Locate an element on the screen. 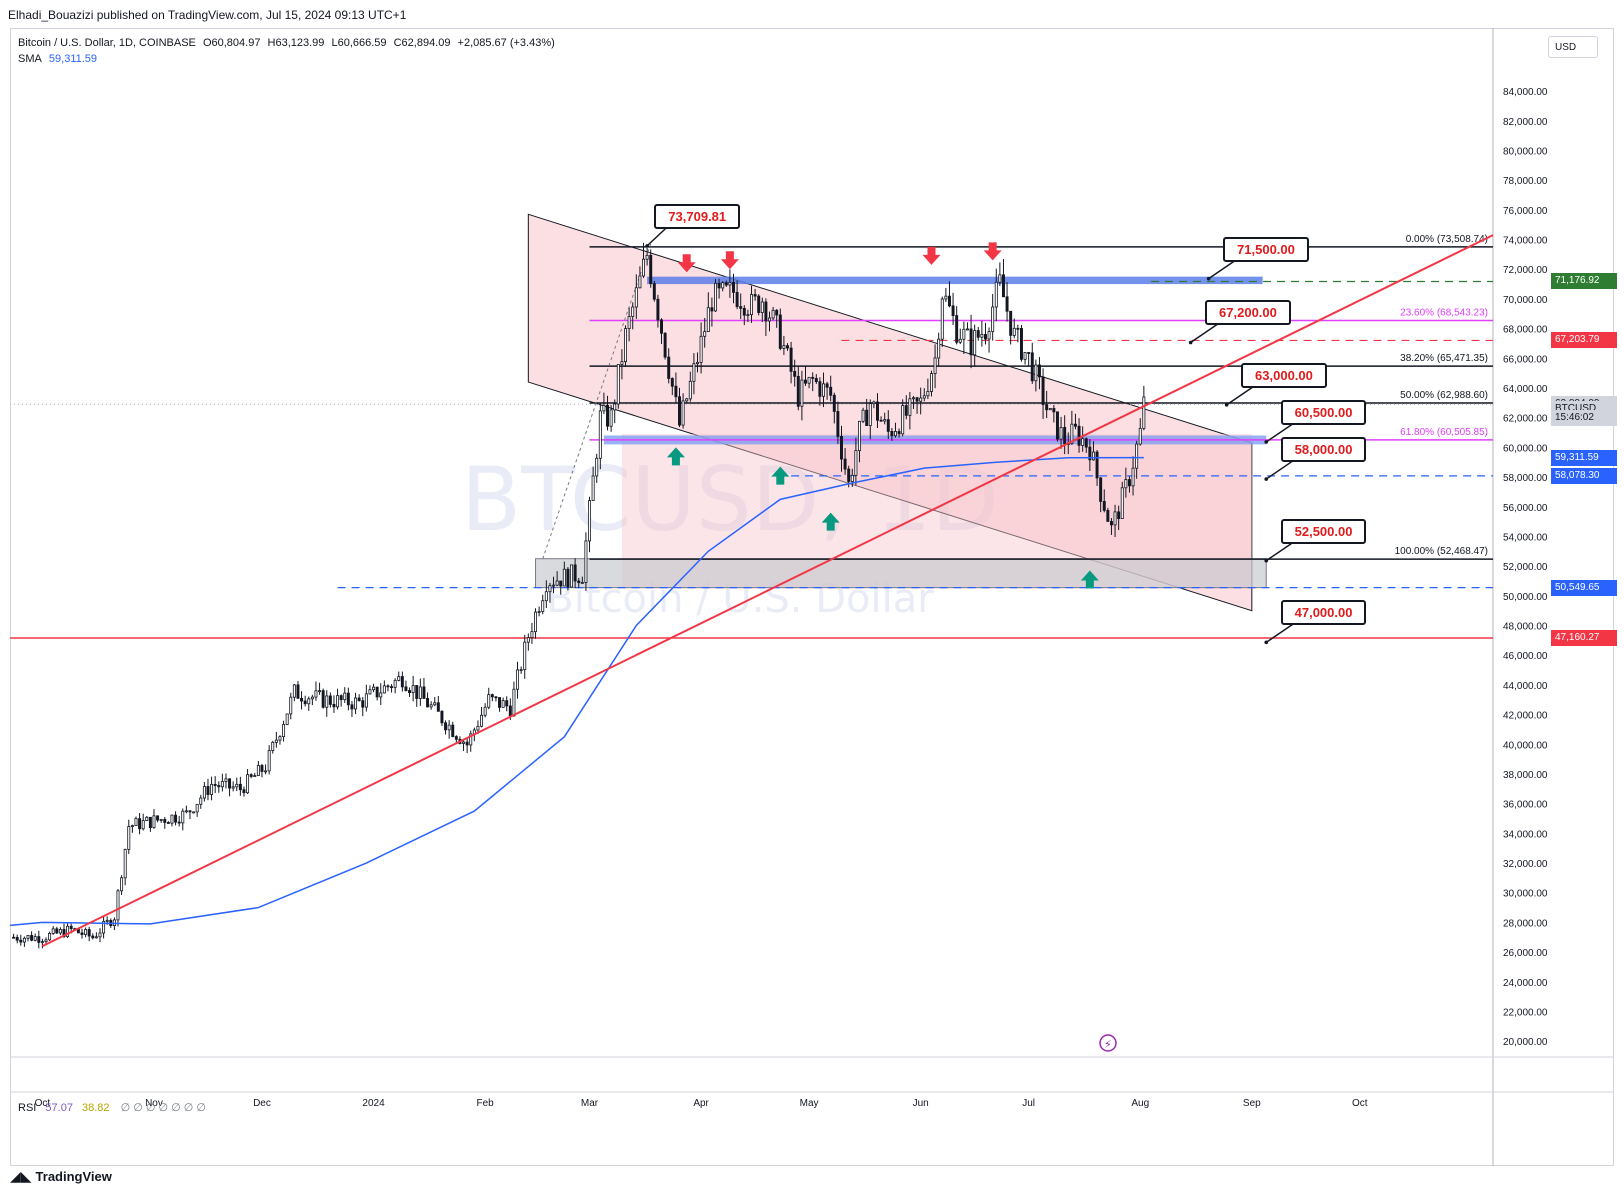 The image size is (1624, 1190). x-tick-label: Sep is located at coordinates (1252, 1103).